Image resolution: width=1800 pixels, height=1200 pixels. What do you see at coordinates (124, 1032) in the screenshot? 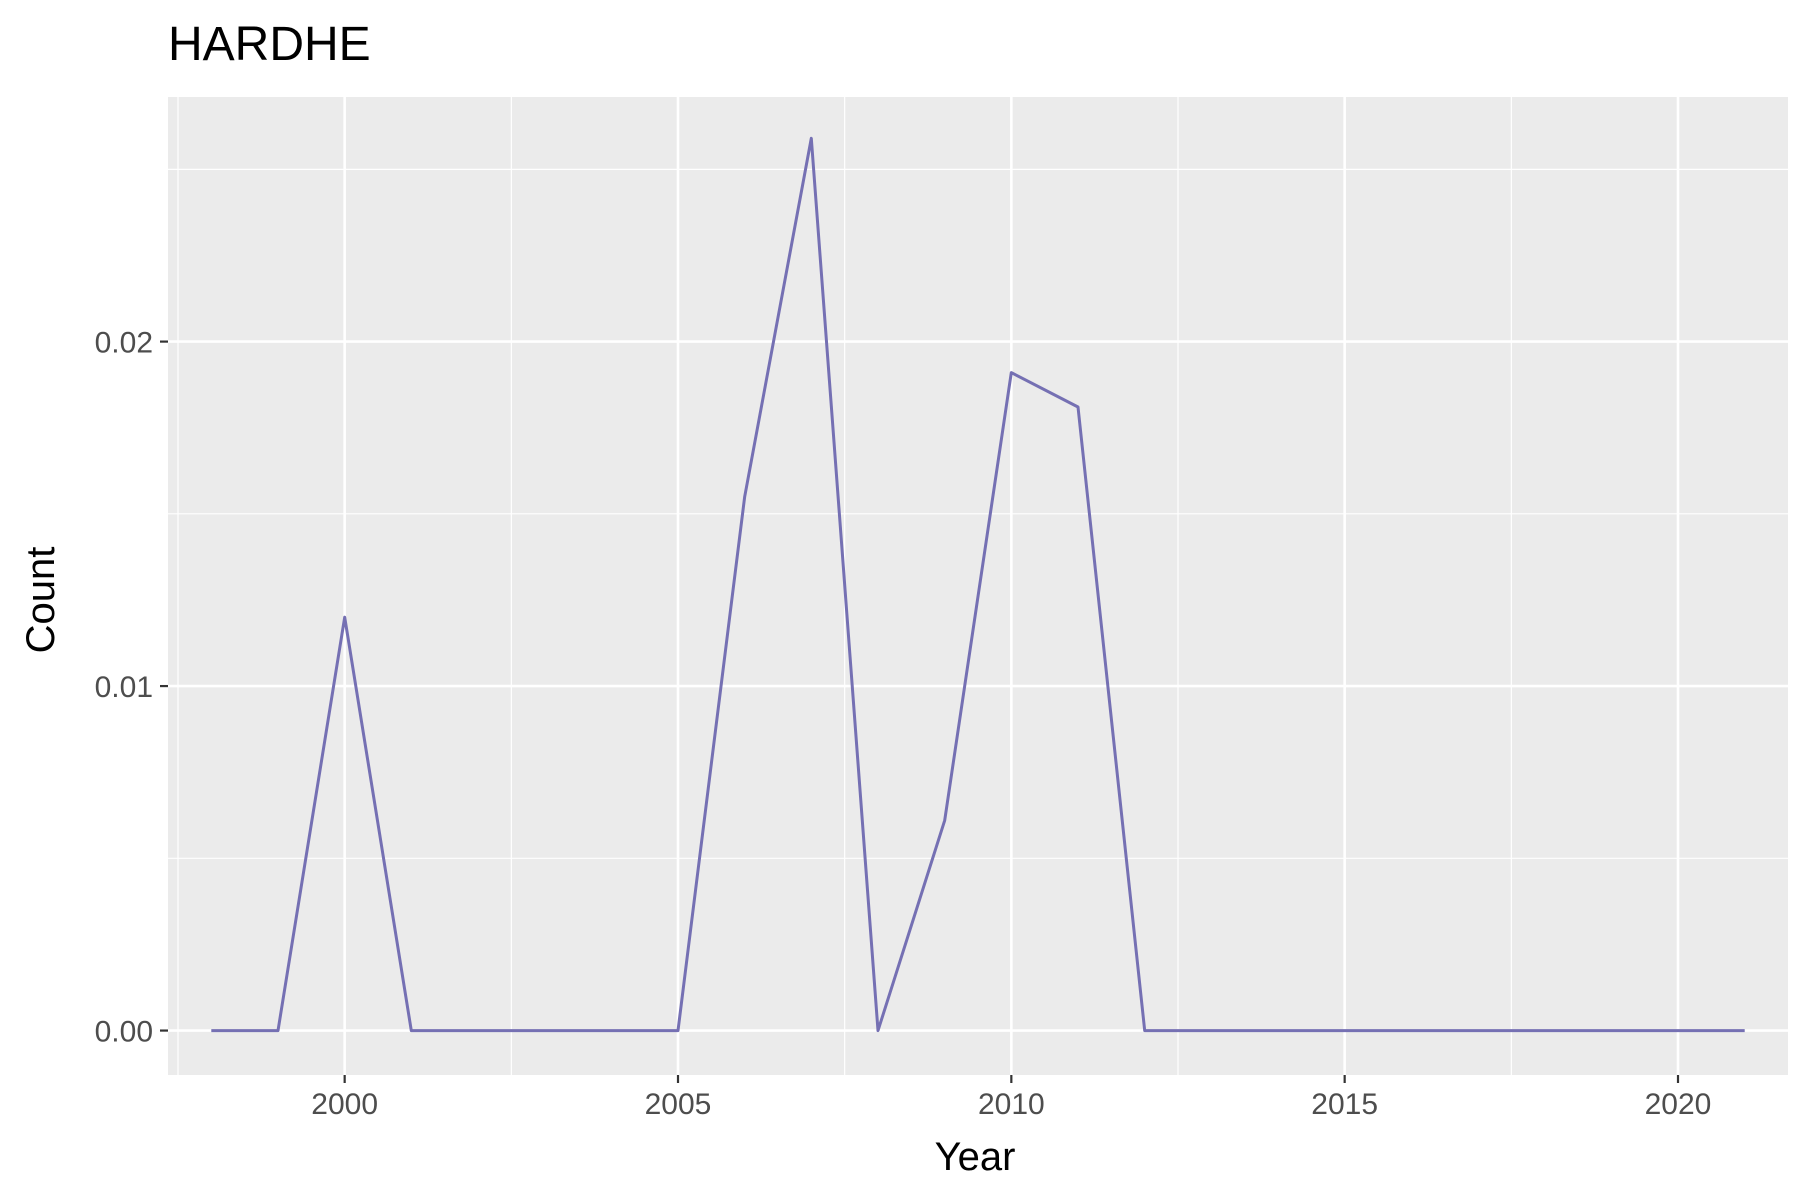
I see `y-tick-label: 0.00` at bounding box center [124, 1032].